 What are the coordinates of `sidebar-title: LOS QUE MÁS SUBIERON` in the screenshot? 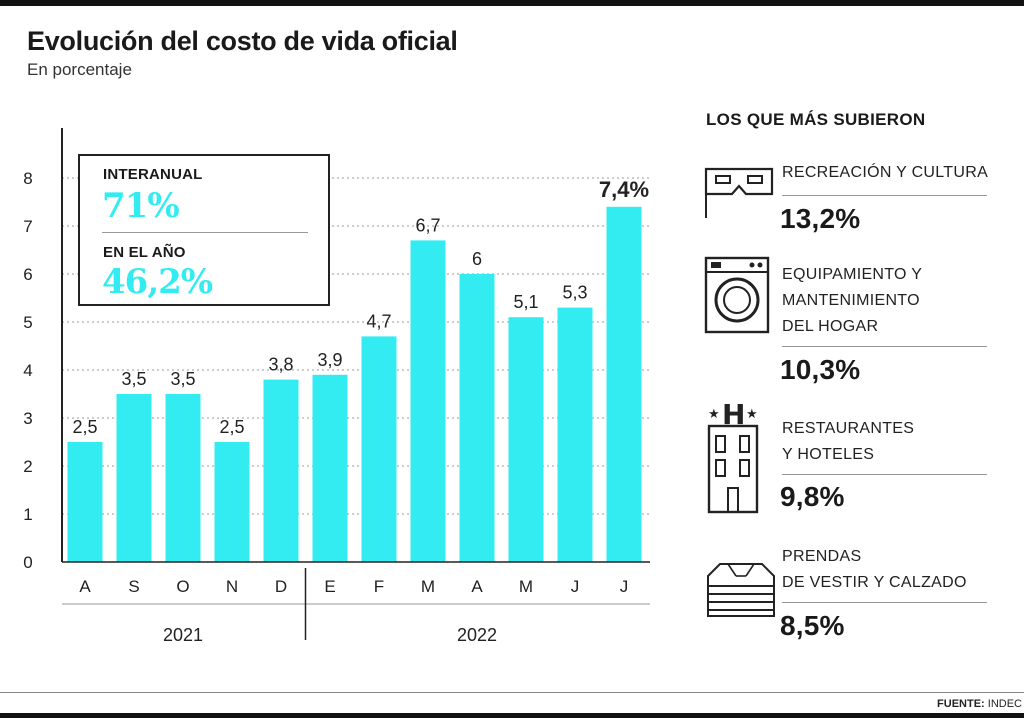 It's located at (816, 119).